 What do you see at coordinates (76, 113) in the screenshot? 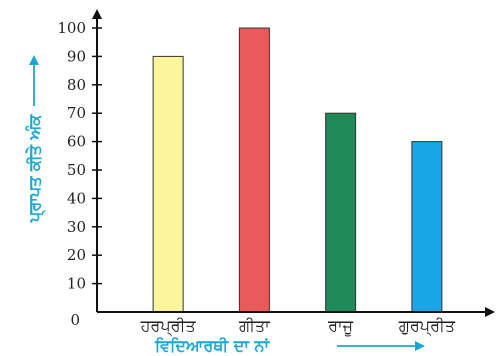
I see `y-tick-label: 70` at bounding box center [76, 113].